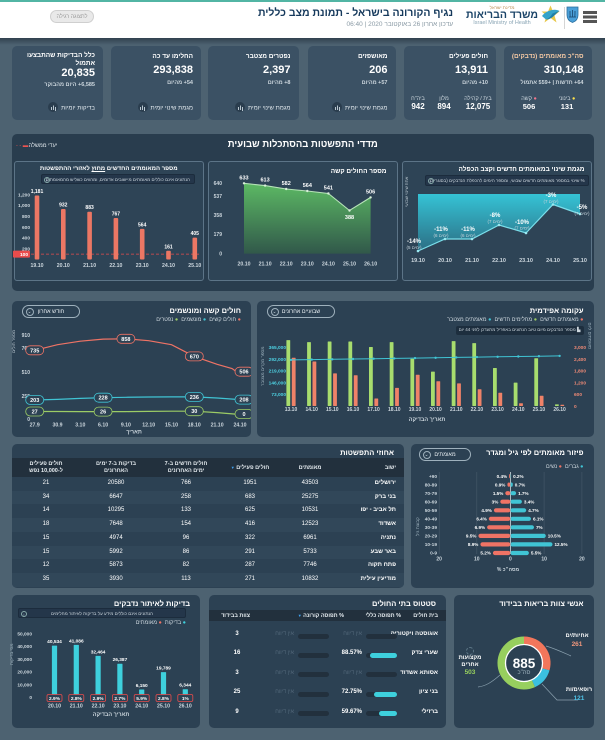  What do you see at coordinates (500, 484) in the screenshot?
I see `svg-text: 0.9%` at bounding box center [500, 484].